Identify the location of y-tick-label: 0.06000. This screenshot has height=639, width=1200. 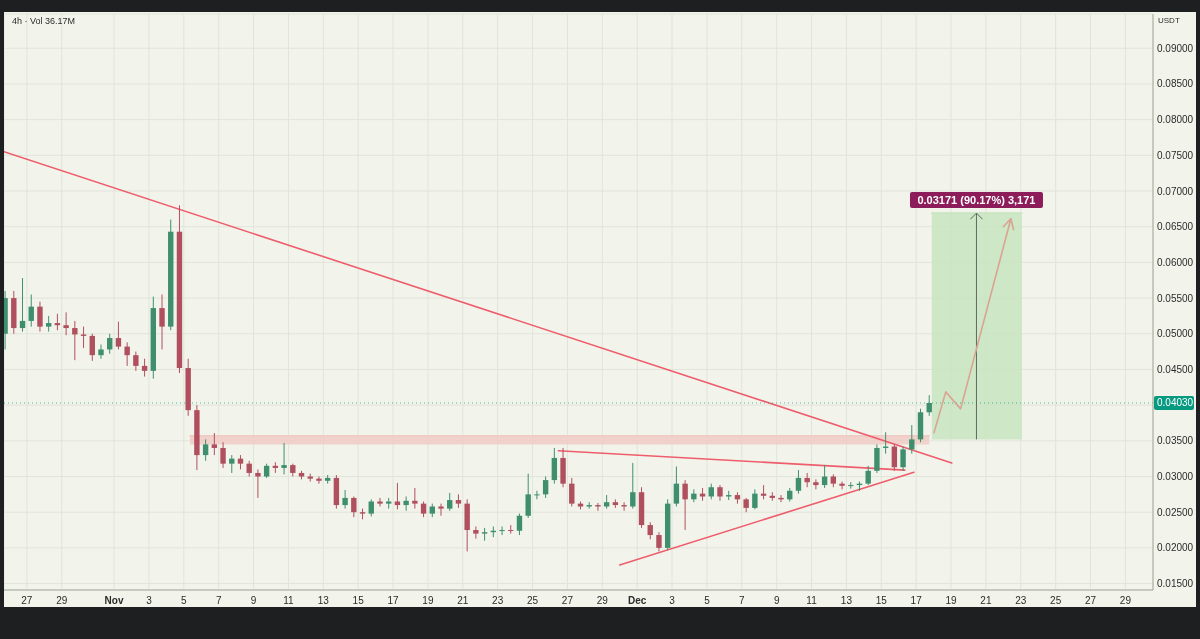
(1175, 262).